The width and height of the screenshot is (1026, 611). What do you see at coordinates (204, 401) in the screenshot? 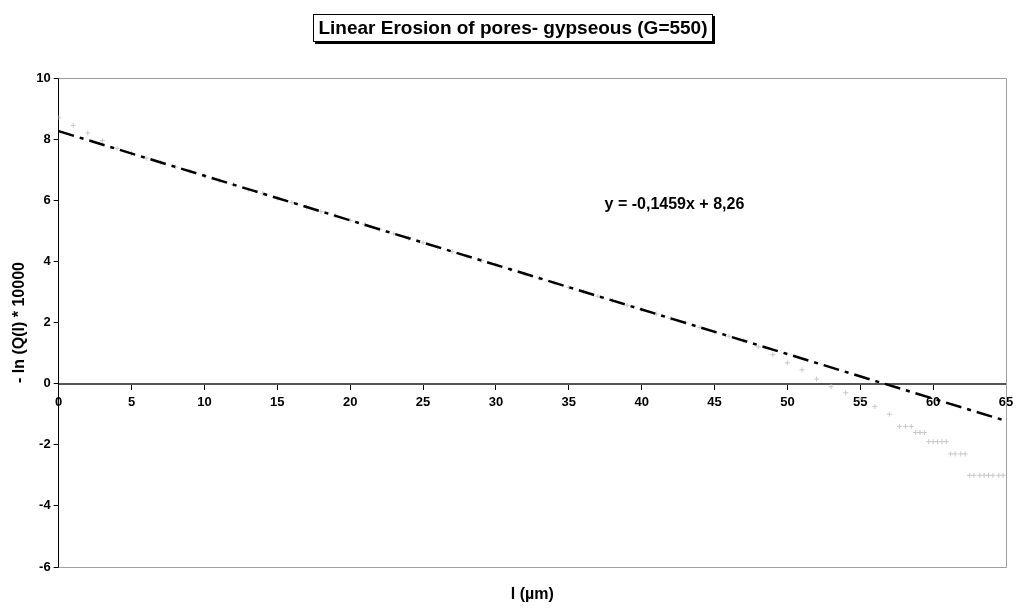
I see `x-tick-label: 10` at bounding box center [204, 401].